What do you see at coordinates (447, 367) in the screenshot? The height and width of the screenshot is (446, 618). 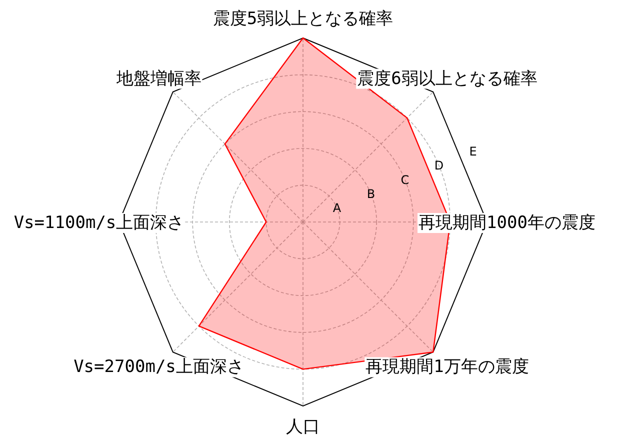 I see `spoke-label: 再現期間1万年の震度` at bounding box center [447, 367].